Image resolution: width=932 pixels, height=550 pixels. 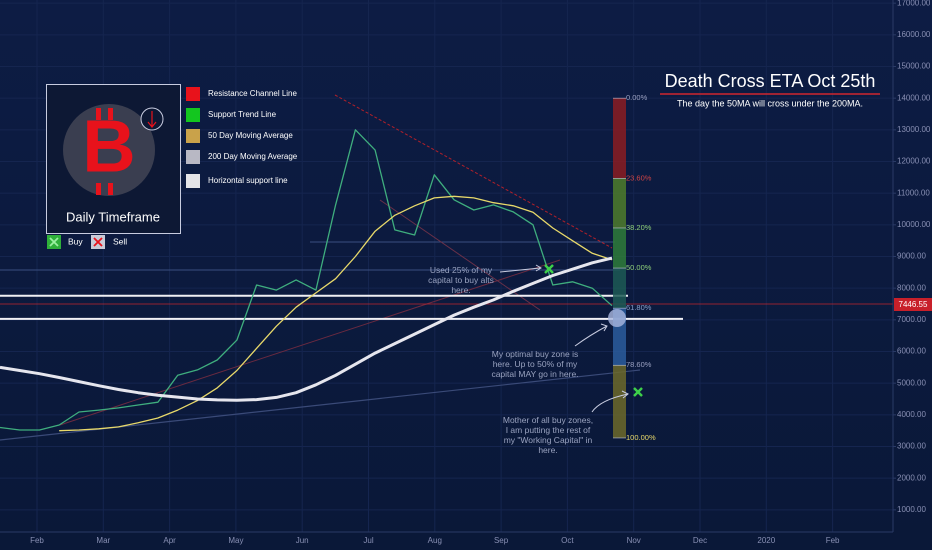 What do you see at coordinates (302, 540) in the screenshot?
I see `x-tick-label: Jun` at bounding box center [302, 540].